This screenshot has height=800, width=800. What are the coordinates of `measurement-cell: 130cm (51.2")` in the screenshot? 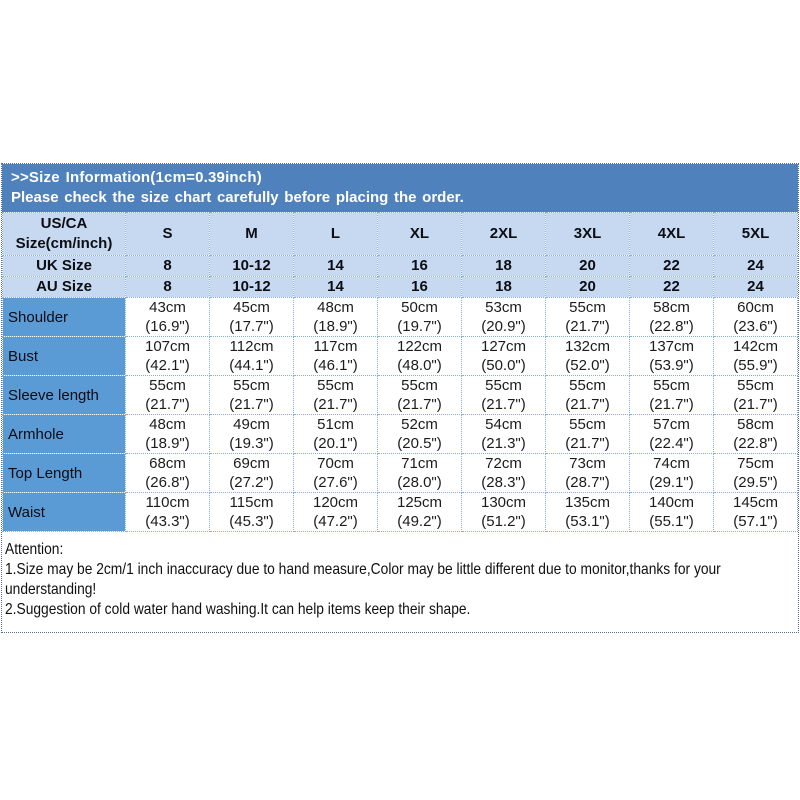 It's located at (503, 512).